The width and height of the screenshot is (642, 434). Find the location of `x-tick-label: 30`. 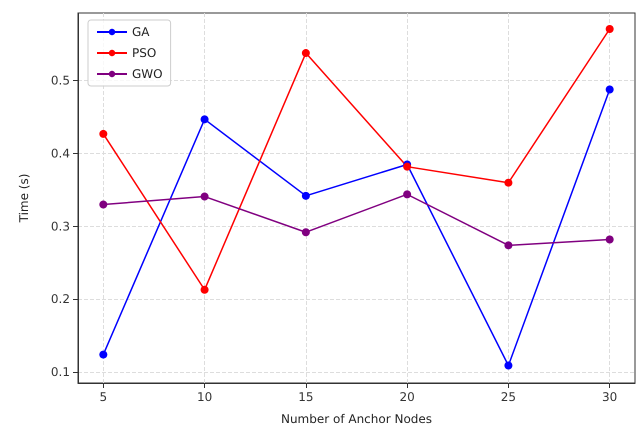

x-tick-label: 30 is located at coordinates (610, 397).